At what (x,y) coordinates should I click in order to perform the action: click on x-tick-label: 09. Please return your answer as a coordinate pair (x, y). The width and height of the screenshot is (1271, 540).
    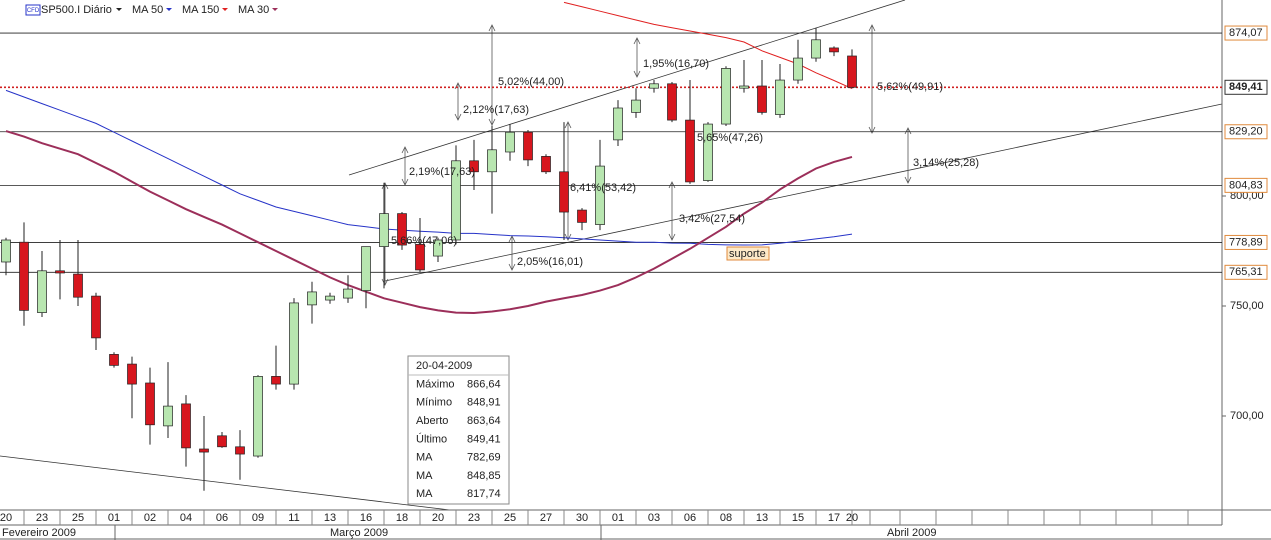
    Looking at the image, I should click on (258, 518).